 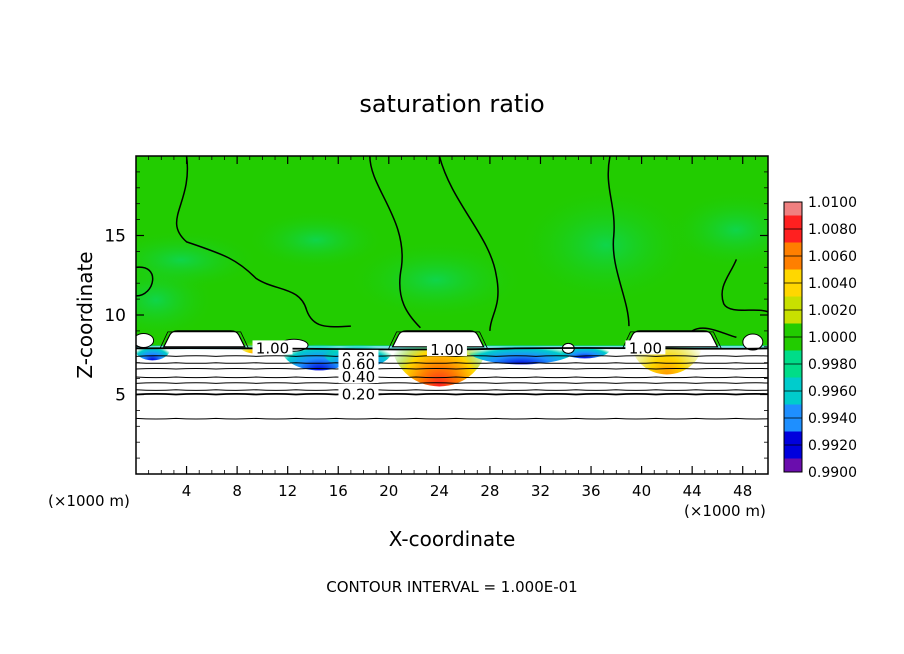 What do you see at coordinates (590, 491) in the screenshot?
I see `x-tick-label: 36` at bounding box center [590, 491].